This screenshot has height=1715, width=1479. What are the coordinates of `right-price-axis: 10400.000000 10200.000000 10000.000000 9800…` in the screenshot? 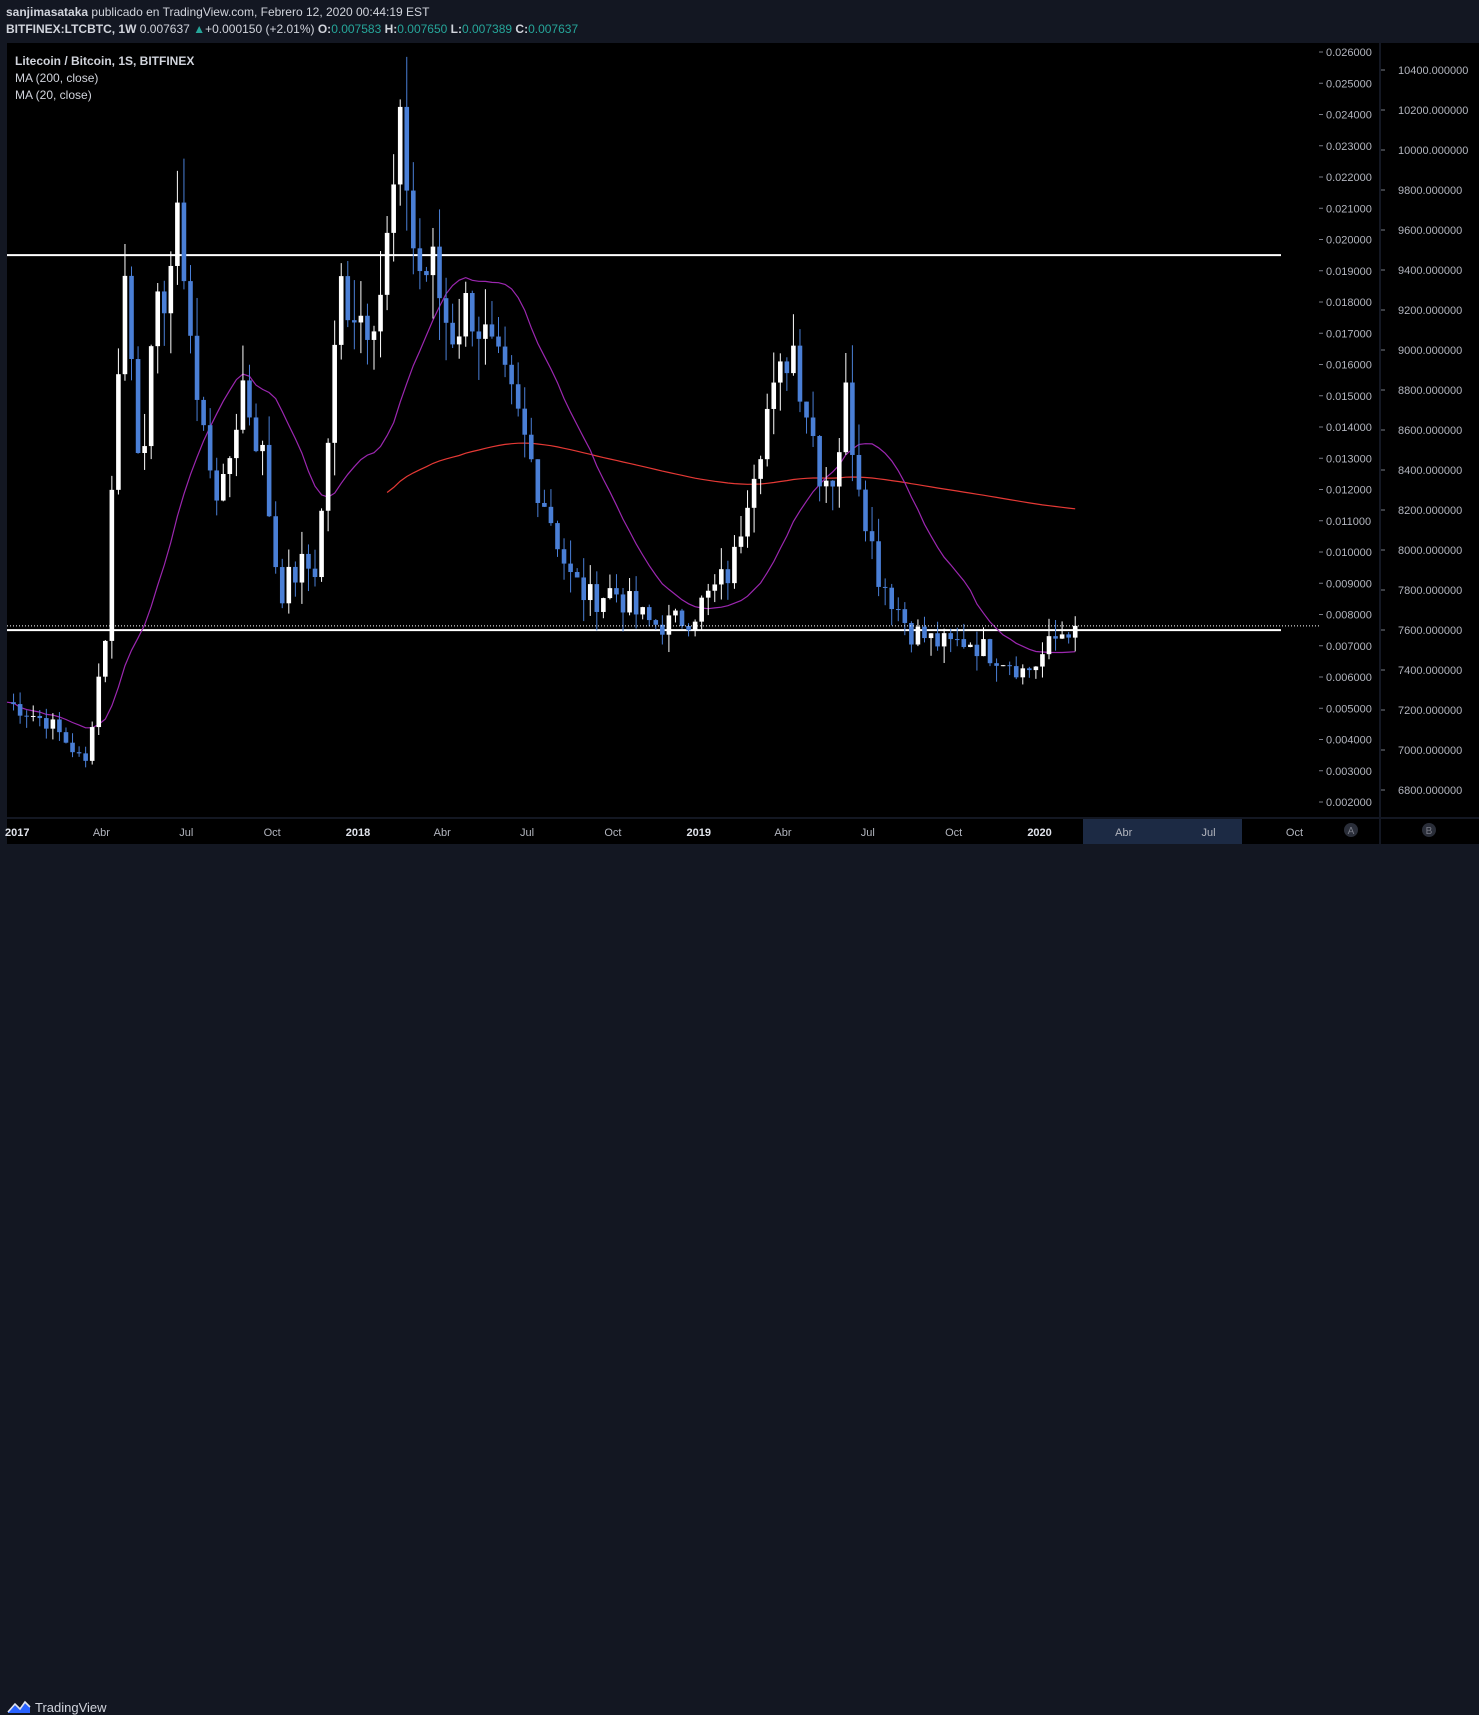 It's located at (1430, 430).